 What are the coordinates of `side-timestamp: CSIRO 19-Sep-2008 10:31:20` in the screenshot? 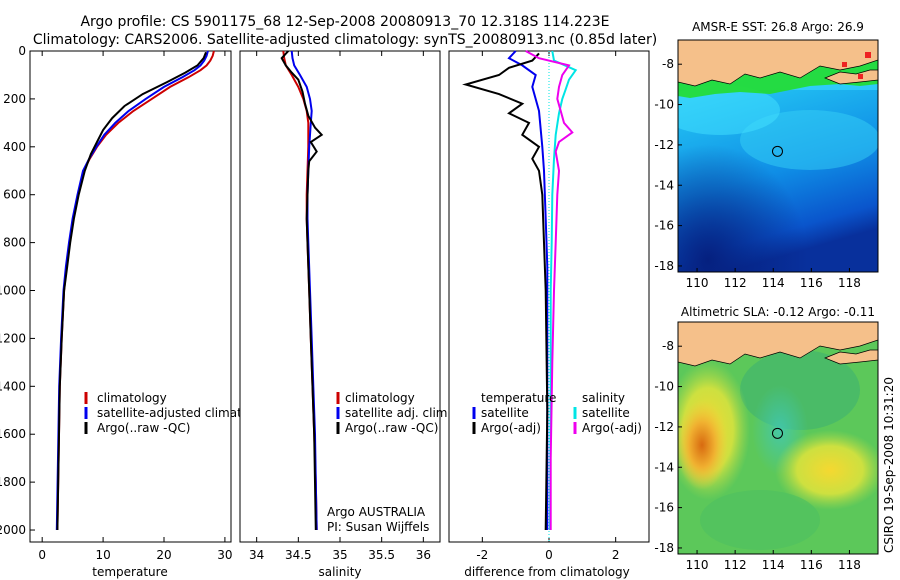 It's located at (889, 465).